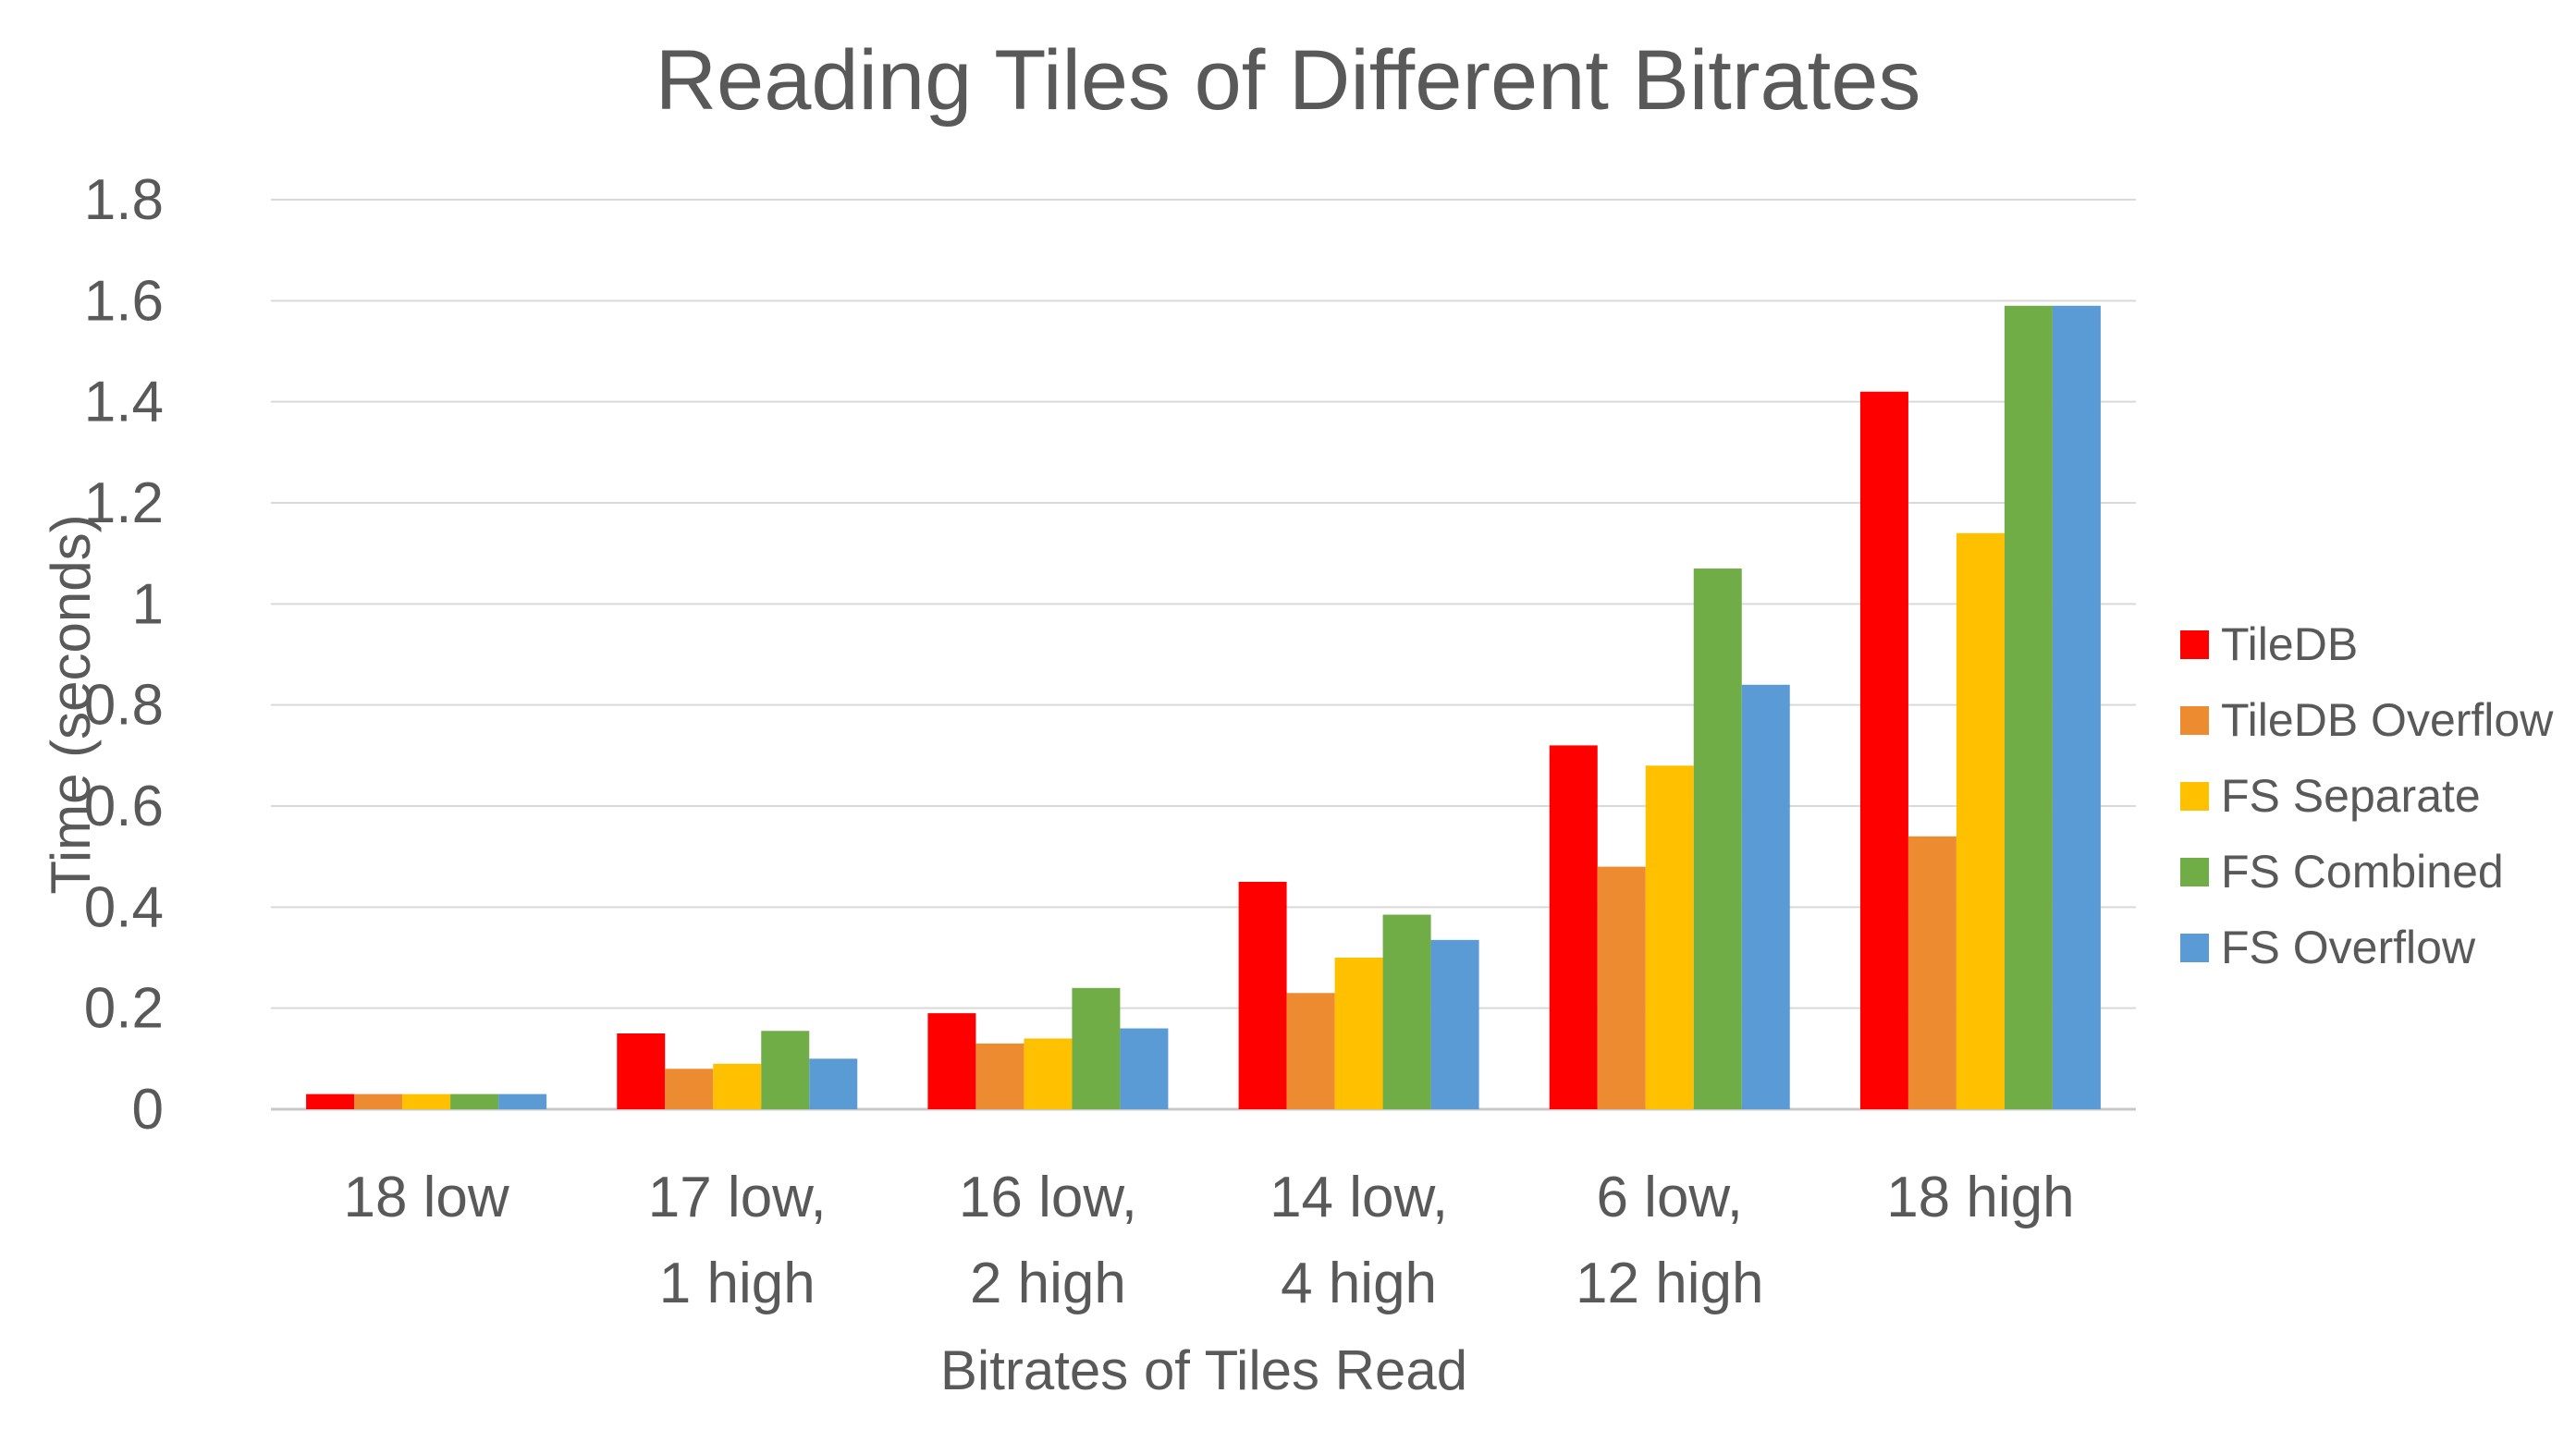 The image size is (2576, 1442). Describe the element at coordinates (124, 1009) in the screenshot. I see `y-tick-label: 0.2` at that location.